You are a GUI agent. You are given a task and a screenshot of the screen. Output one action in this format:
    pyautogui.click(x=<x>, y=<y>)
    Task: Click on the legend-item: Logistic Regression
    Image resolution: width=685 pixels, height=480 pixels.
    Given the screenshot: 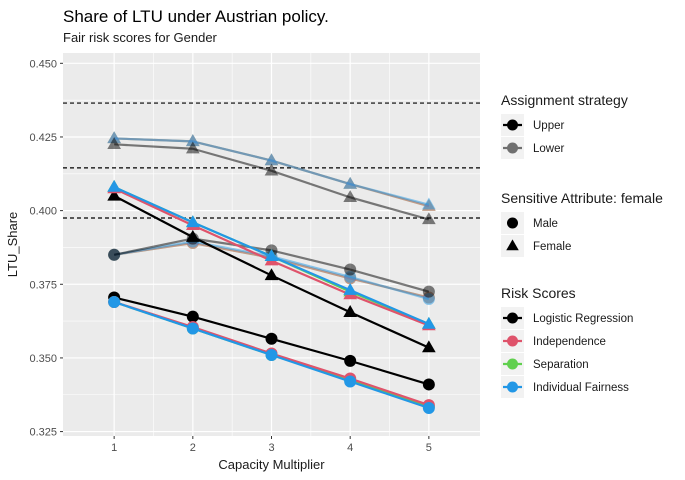 What is the action you would take?
    pyautogui.click(x=567, y=318)
    